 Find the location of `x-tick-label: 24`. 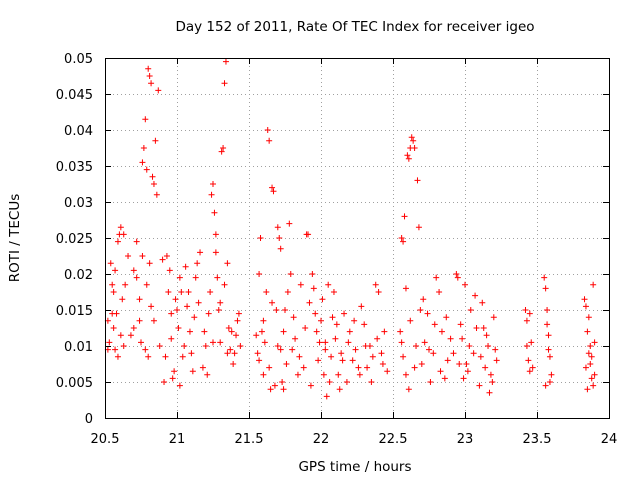

x-tick-label: 24 is located at coordinates (609, 439).